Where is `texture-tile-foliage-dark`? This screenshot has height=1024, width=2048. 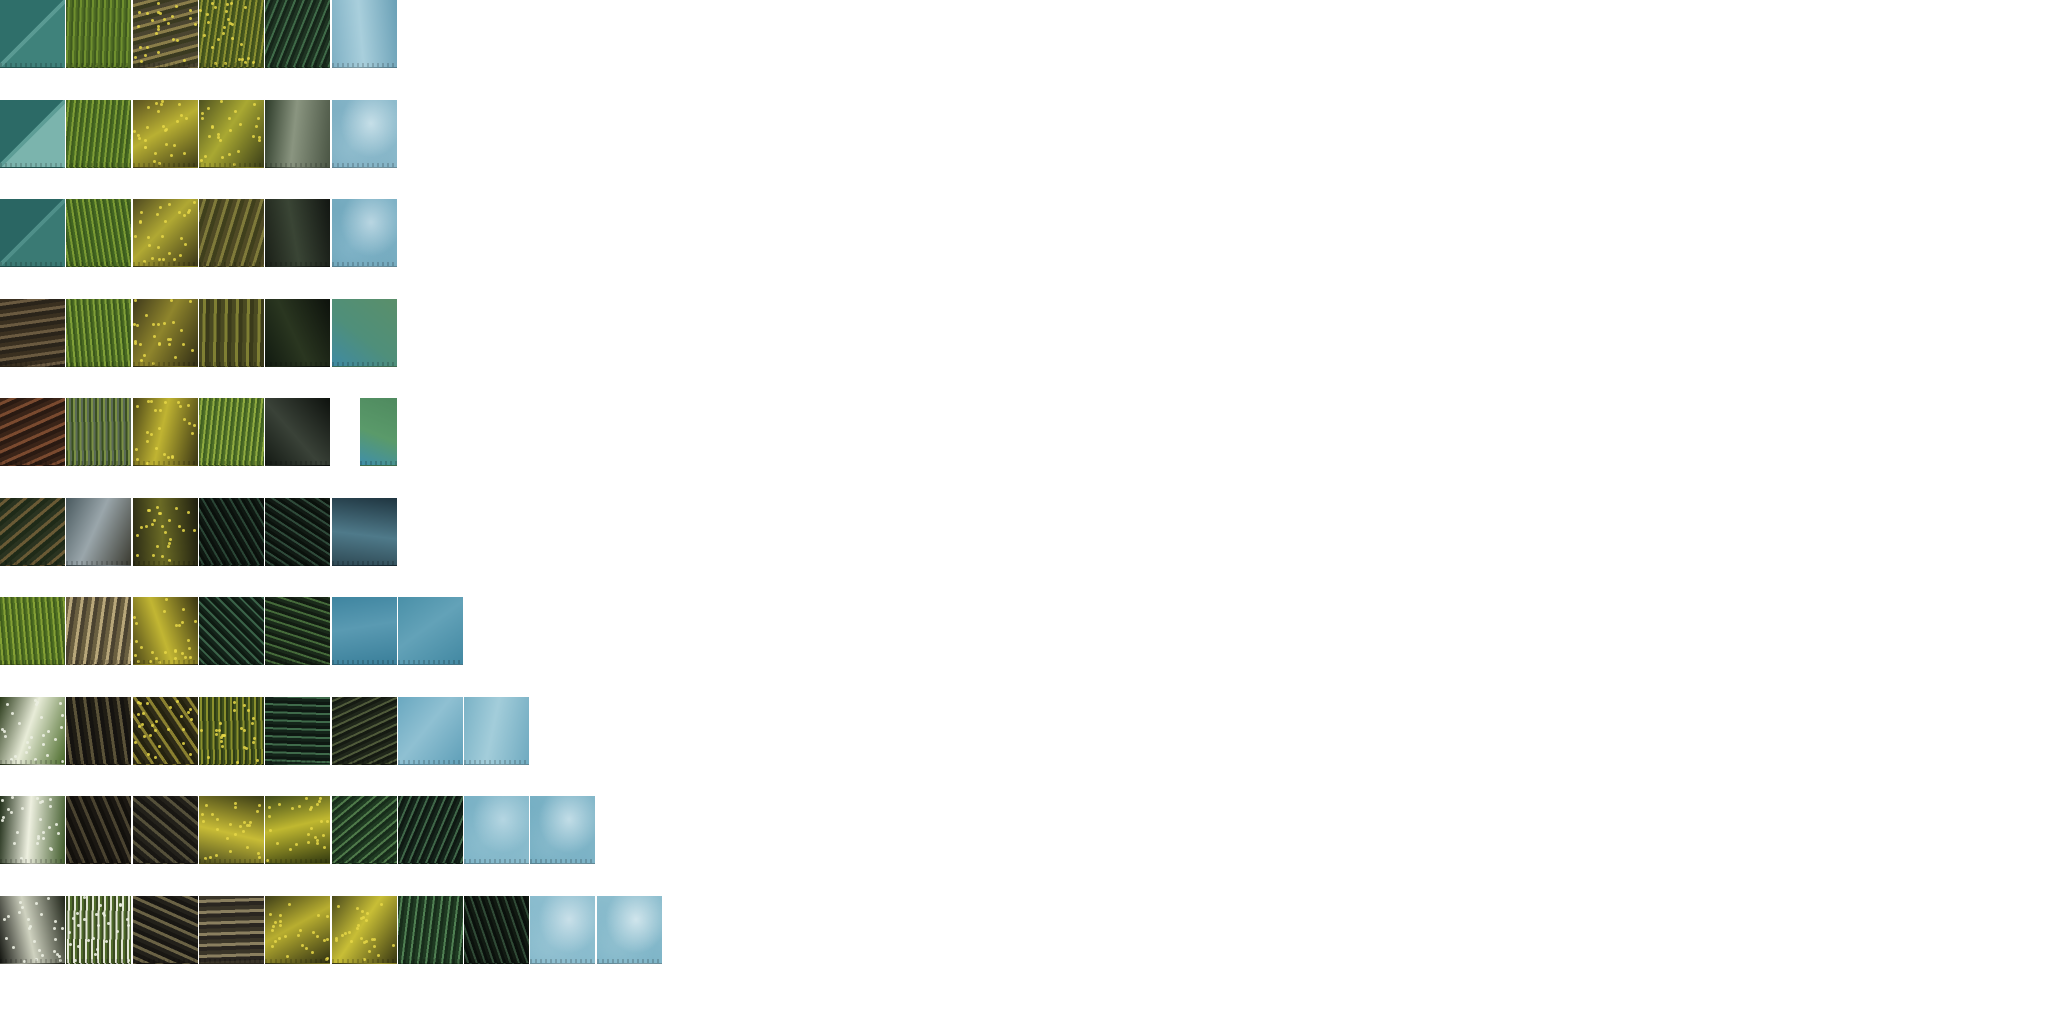 texture-tile-foliage-dark is located at coordinates (165, 531).